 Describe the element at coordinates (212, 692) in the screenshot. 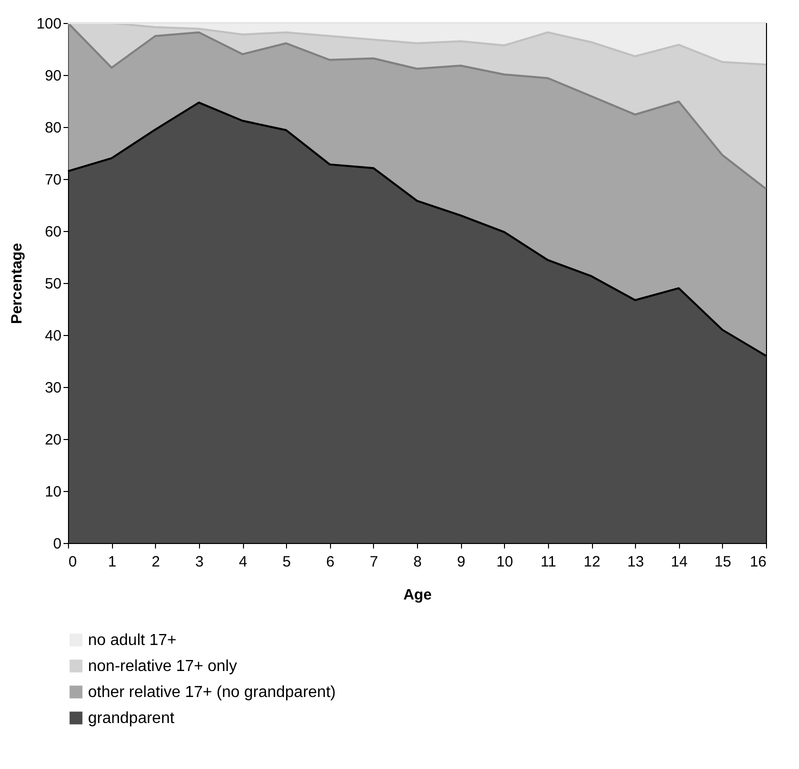

I see `legend-label: other relative 17+ (no grandparent)` at that location.